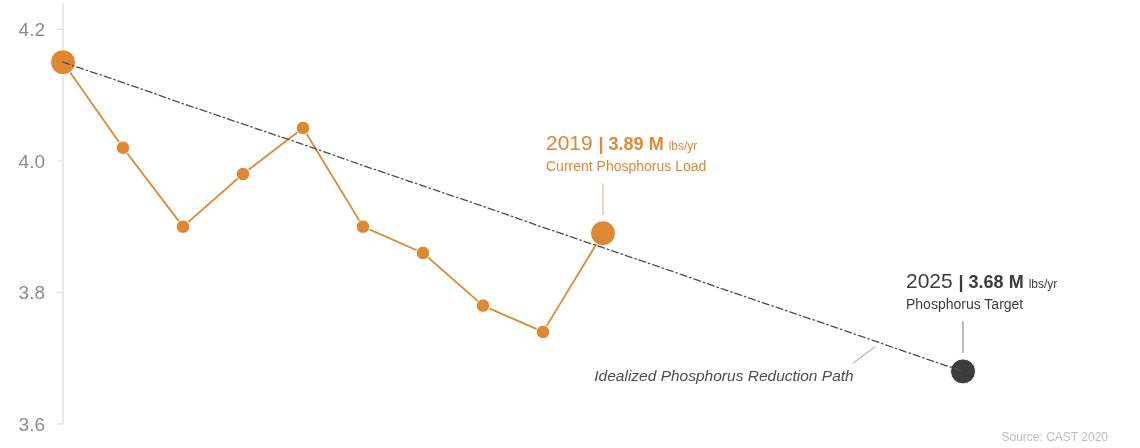  Describe the element at coordinates (31, 161) in the screenshot. I see `y-tick-label: 4.0` at that location.